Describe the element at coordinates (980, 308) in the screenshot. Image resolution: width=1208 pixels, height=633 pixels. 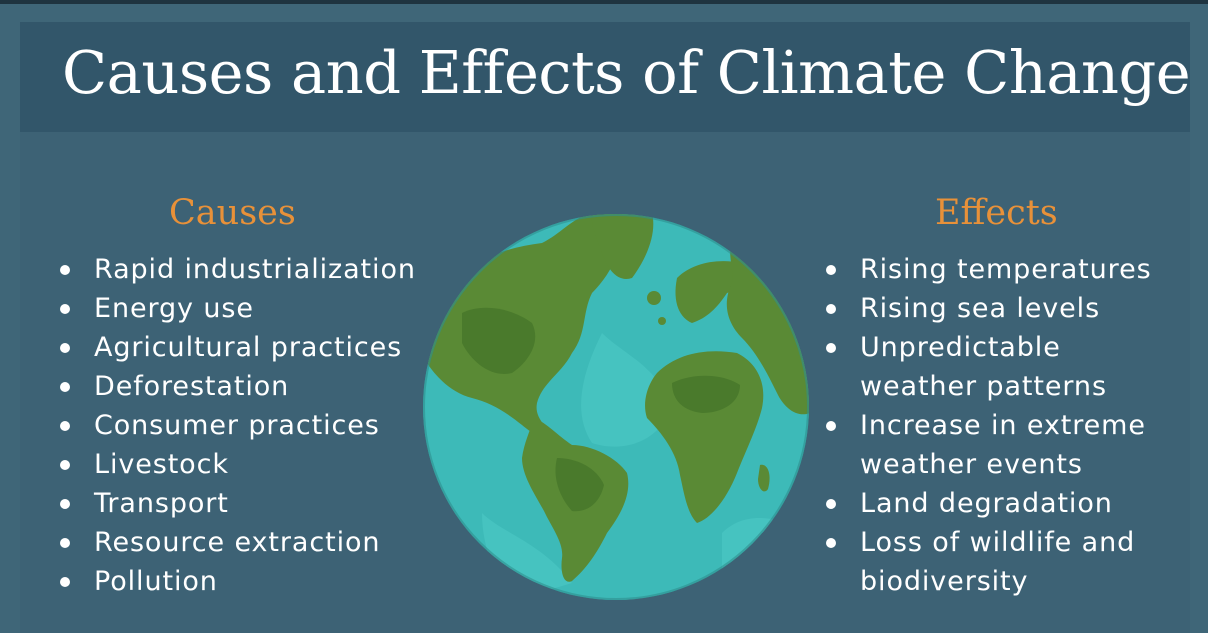
I see `list-item-line: Rising sea levels` at that location.